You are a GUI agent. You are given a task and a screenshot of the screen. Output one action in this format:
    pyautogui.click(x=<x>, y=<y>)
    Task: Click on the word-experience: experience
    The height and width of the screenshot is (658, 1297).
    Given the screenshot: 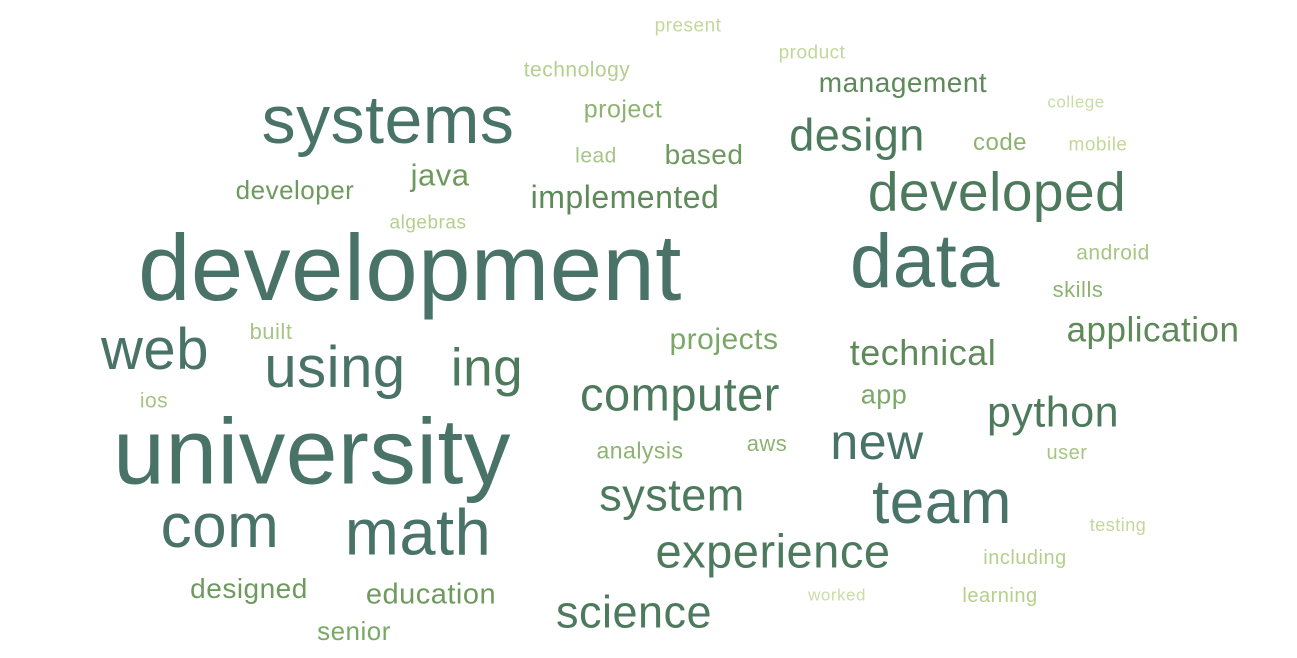 What is the action you would take?
    pyautogui.click(x=773, y=551)
    